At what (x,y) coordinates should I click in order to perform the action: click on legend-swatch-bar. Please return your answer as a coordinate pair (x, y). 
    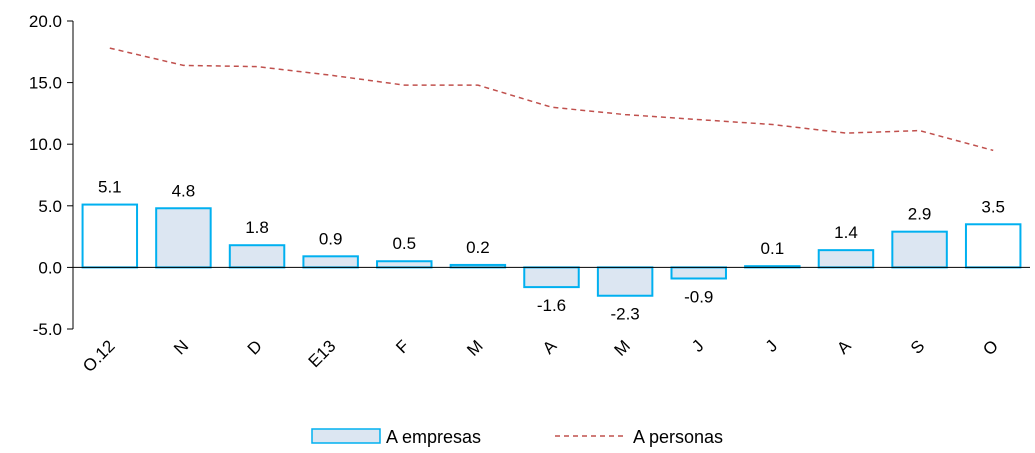
    Looking at the image, I should click on (346, 436).